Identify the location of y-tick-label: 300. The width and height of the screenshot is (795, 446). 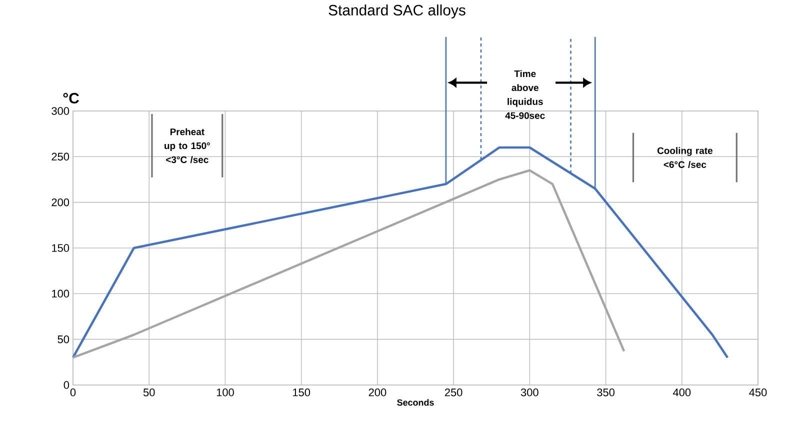
(61, 111).